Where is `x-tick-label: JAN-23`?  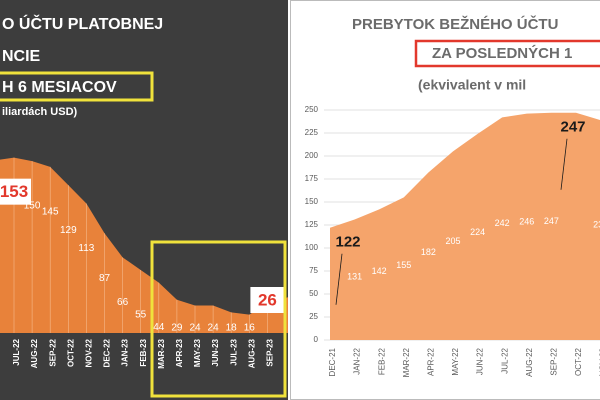 x-tick-label: JAN-23 is located at coordinates (125, 352).